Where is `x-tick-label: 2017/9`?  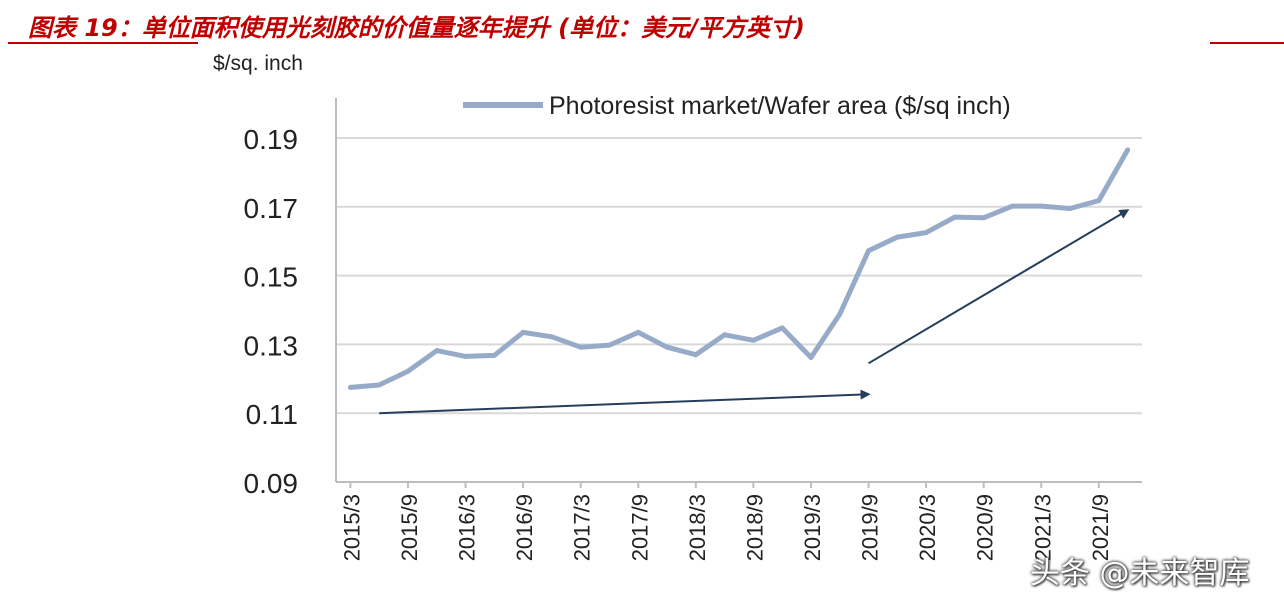 x-tick-label: 2017/9 is located at coordinates (639, 527).